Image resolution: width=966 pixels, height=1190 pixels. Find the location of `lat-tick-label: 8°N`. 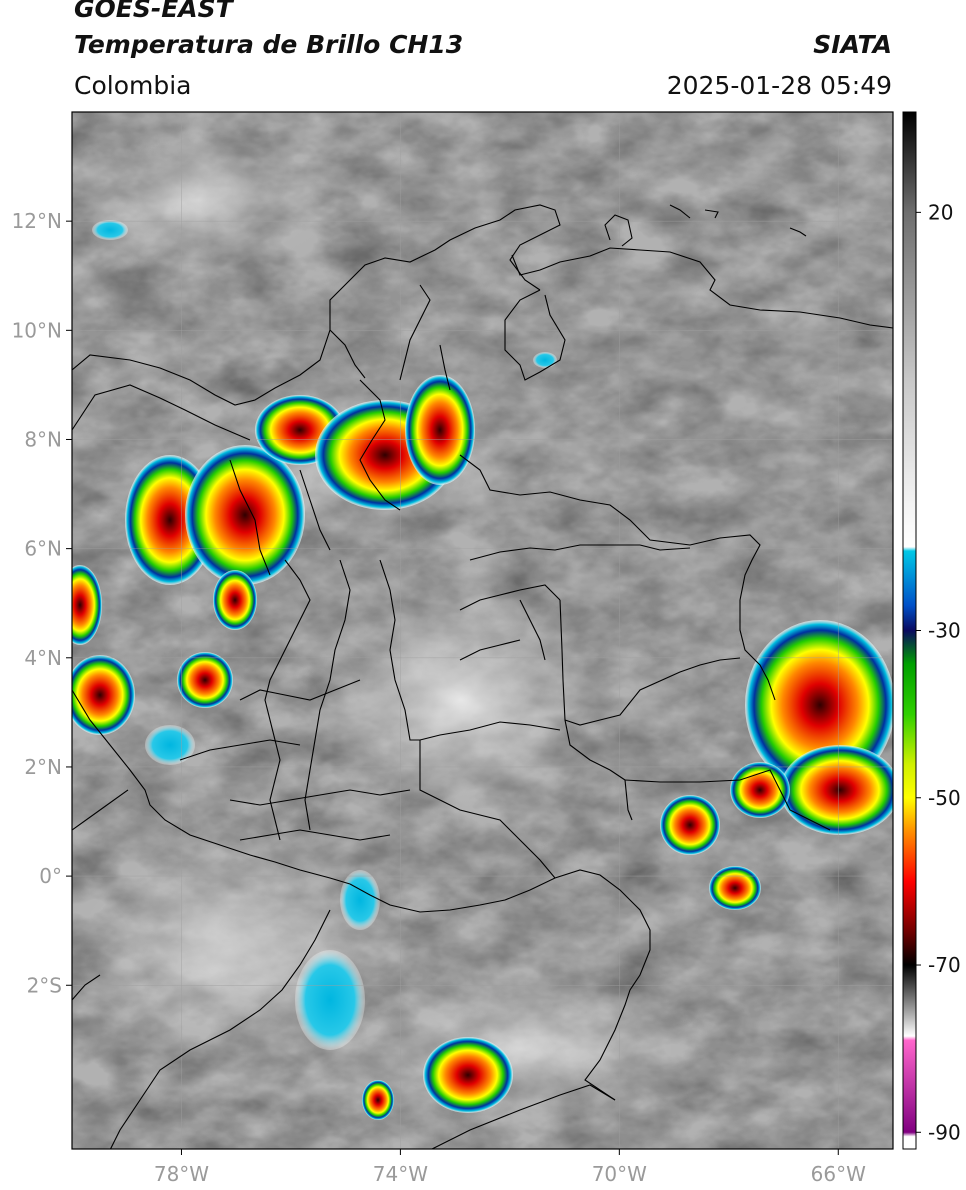

lat-tick-label: 8°N is located at coordinates (43, 439).